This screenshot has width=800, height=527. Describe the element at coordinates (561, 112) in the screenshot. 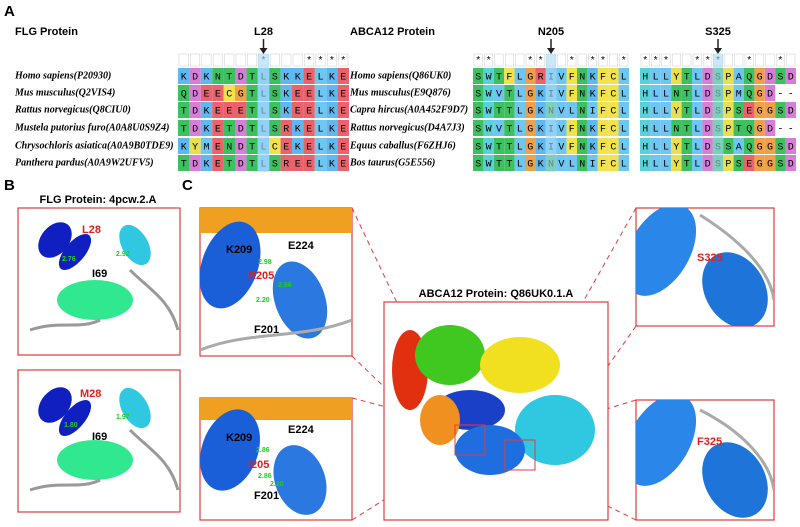

I see `residue: V` at that location.